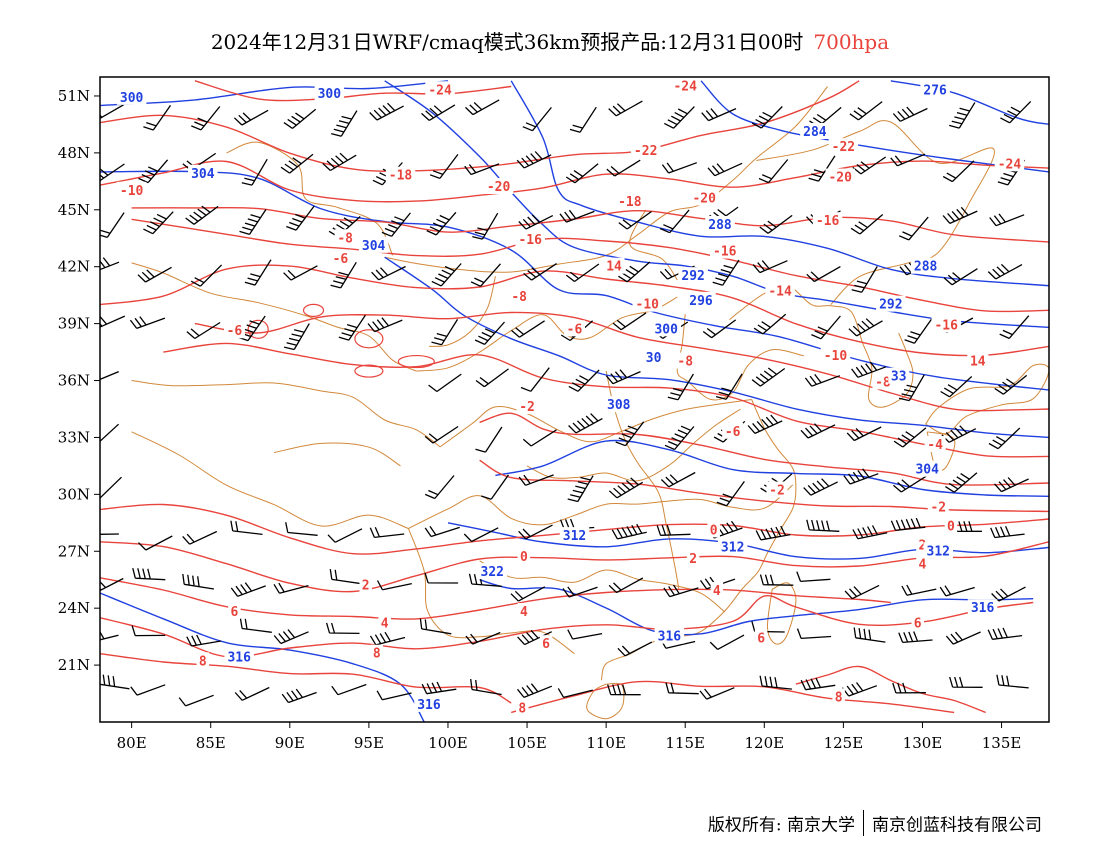 The width and height of the screenshot is (1100, 850). I want to click on y-tick-label: 36N, so click(74, 381).